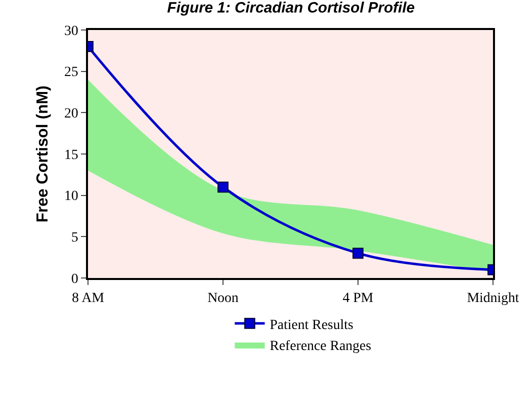 This screenshot has width=529, height=406. Describe the element at coordinates (71, 114) in the screenshot. I see `y-tick-label: 20` at that location.